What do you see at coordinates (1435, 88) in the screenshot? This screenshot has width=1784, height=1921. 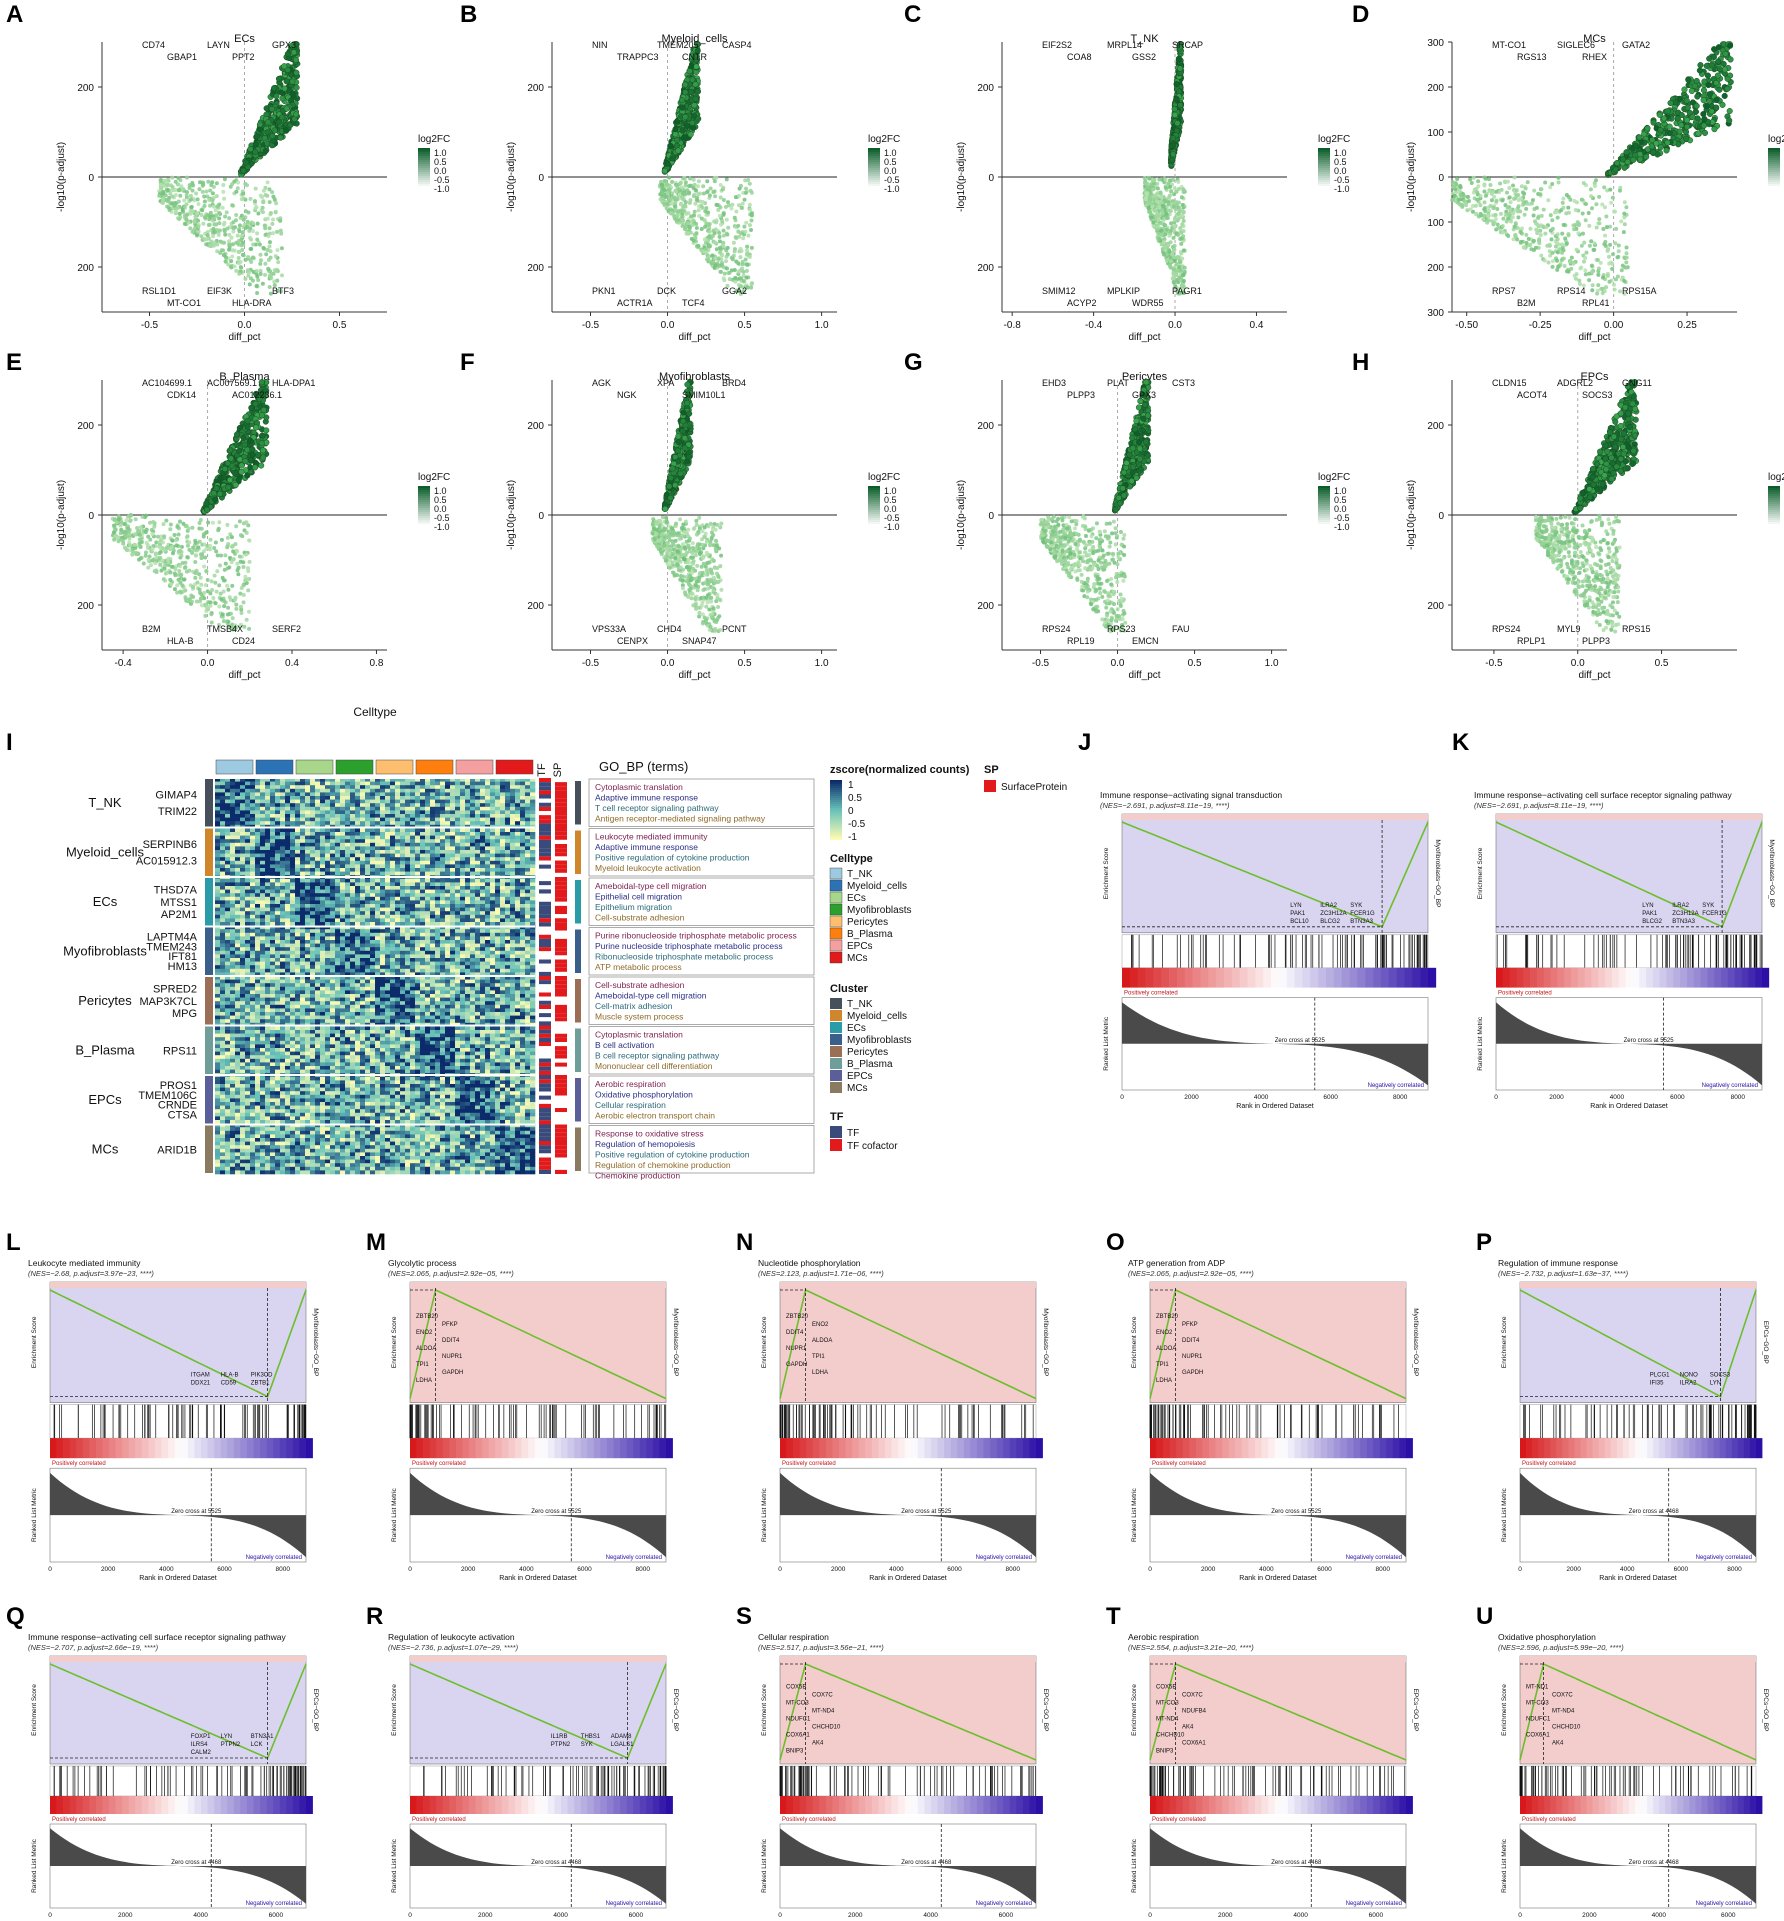 I see `y-tick-label: 200` at bounding box center [1435, 88].